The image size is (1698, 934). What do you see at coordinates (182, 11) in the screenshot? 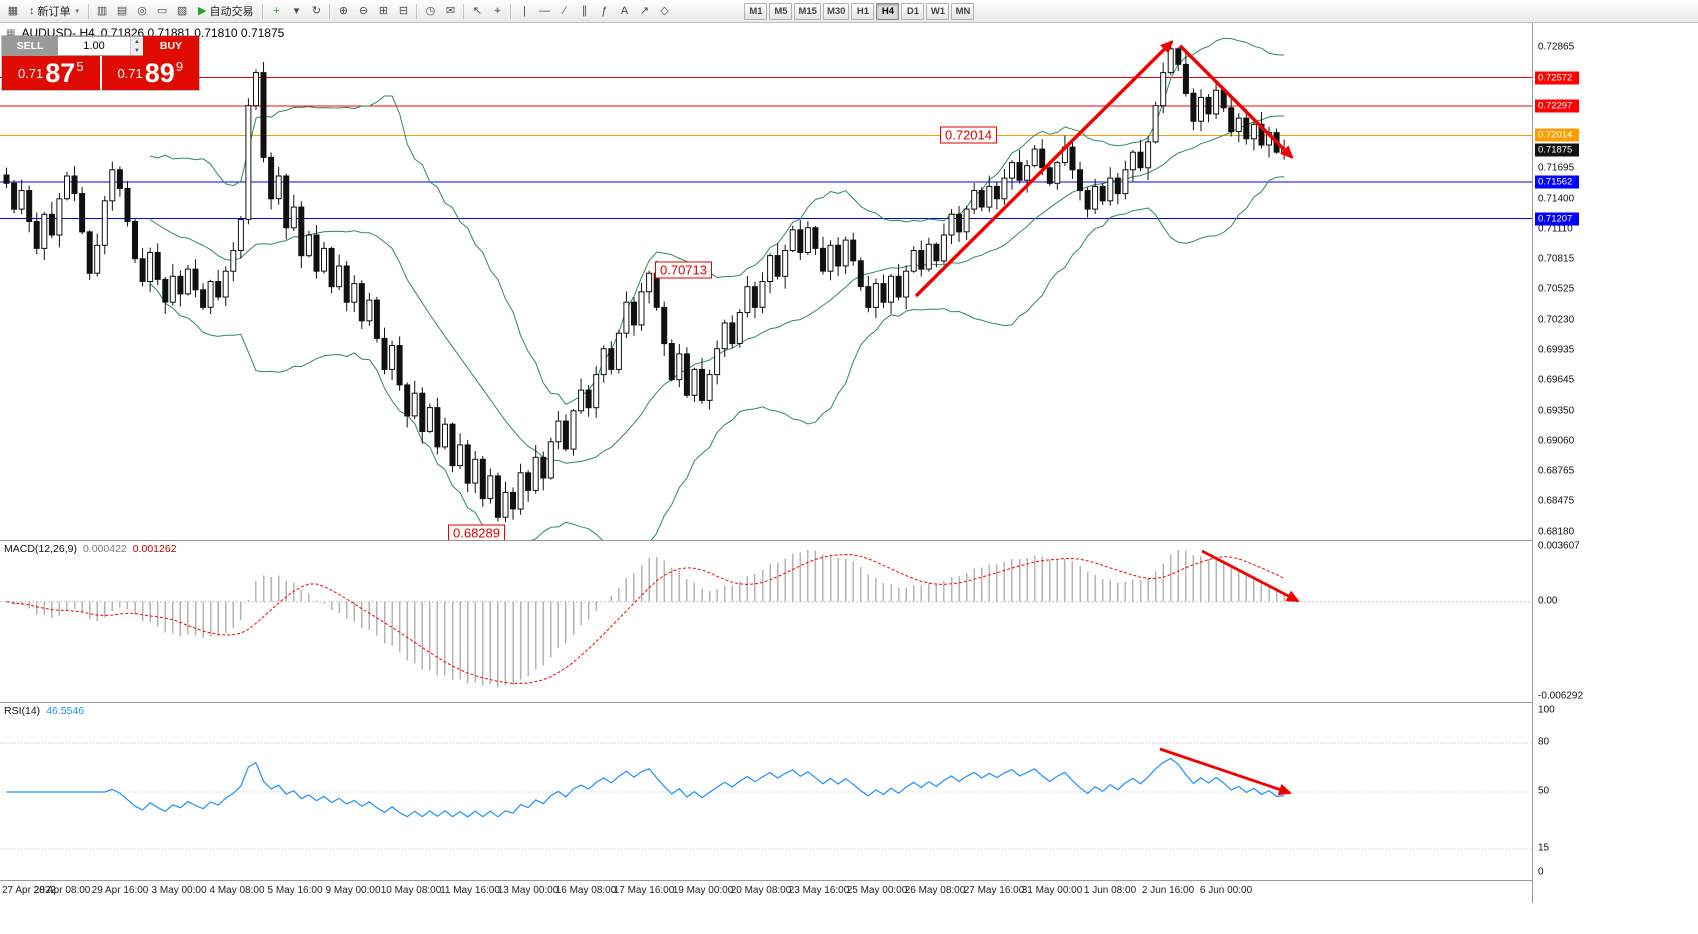
I see `strategy-tester-button: ▧` at bounding box center [182, 11].